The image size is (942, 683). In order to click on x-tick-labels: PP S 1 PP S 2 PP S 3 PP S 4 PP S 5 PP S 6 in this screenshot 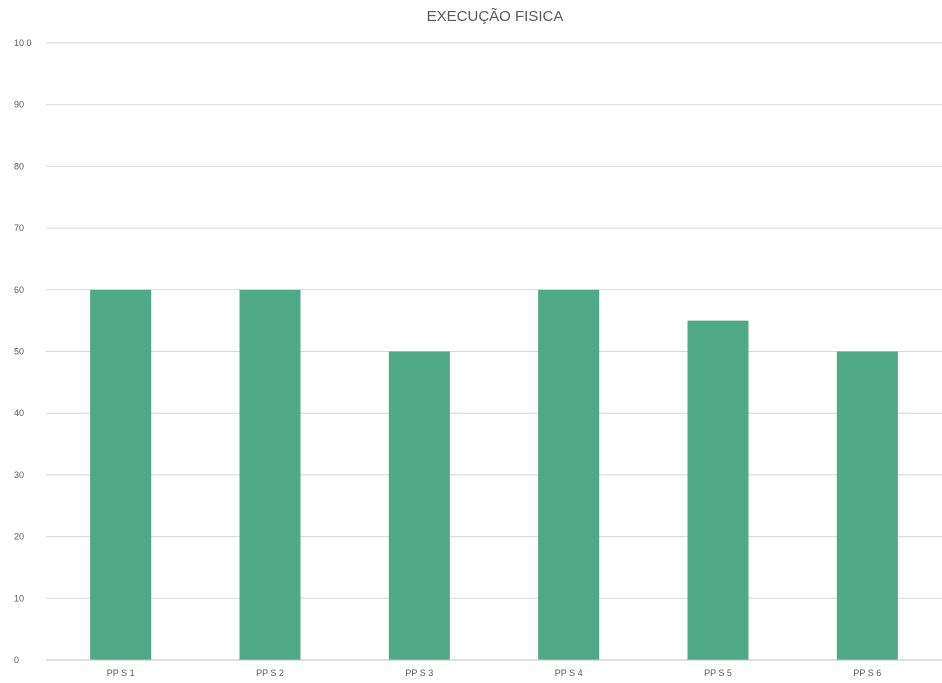, I will do `click(494, 673)`.